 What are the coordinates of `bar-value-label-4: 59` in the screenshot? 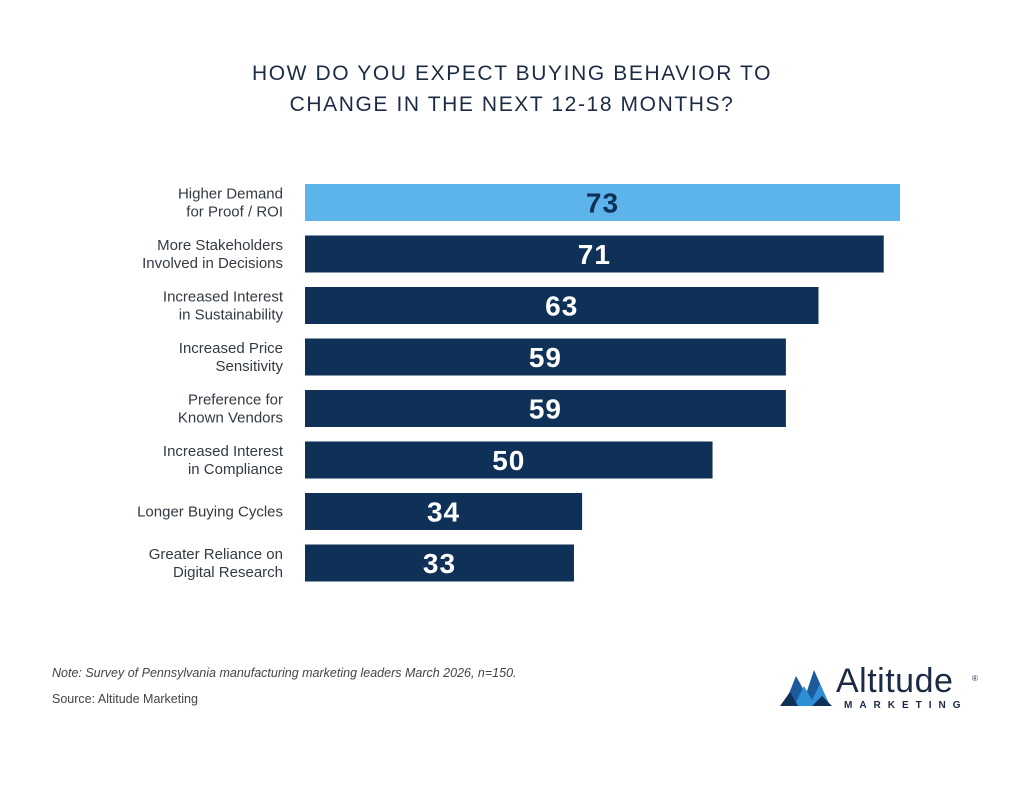 It's located at (545, 409).